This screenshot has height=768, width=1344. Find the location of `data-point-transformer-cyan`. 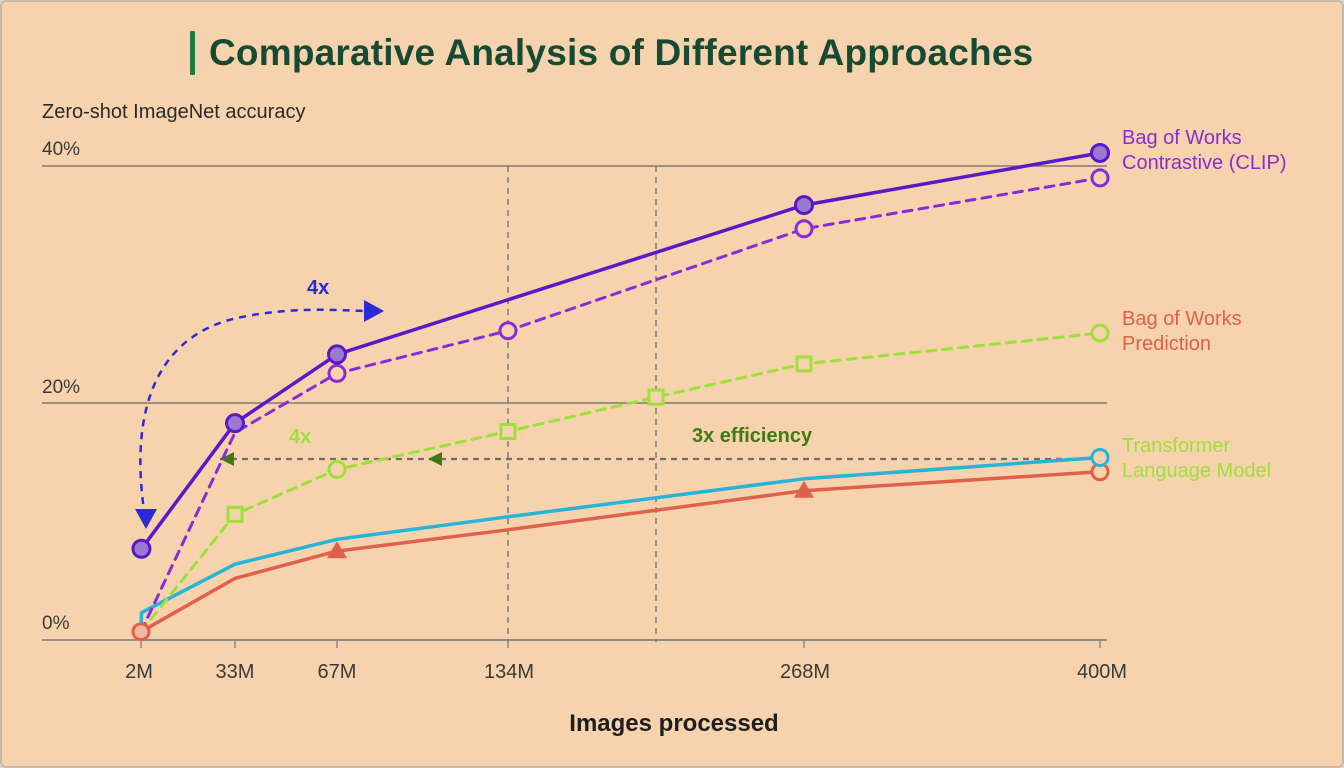

data-point-transformer-cyan is located at coordinates (1100, 458).